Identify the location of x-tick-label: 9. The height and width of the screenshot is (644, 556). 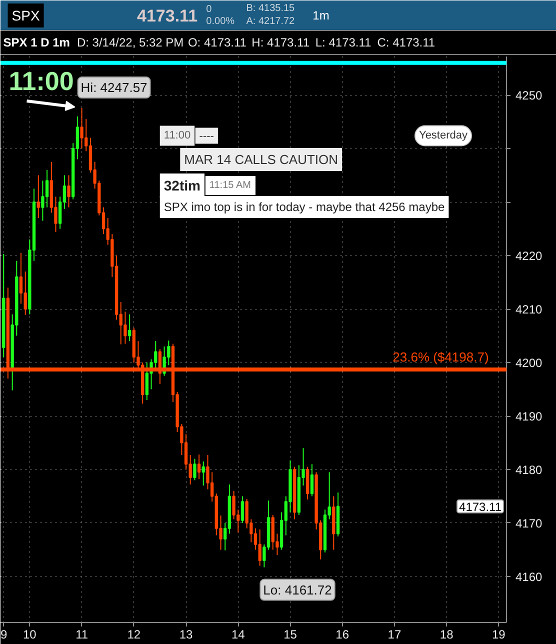
(4, 635).